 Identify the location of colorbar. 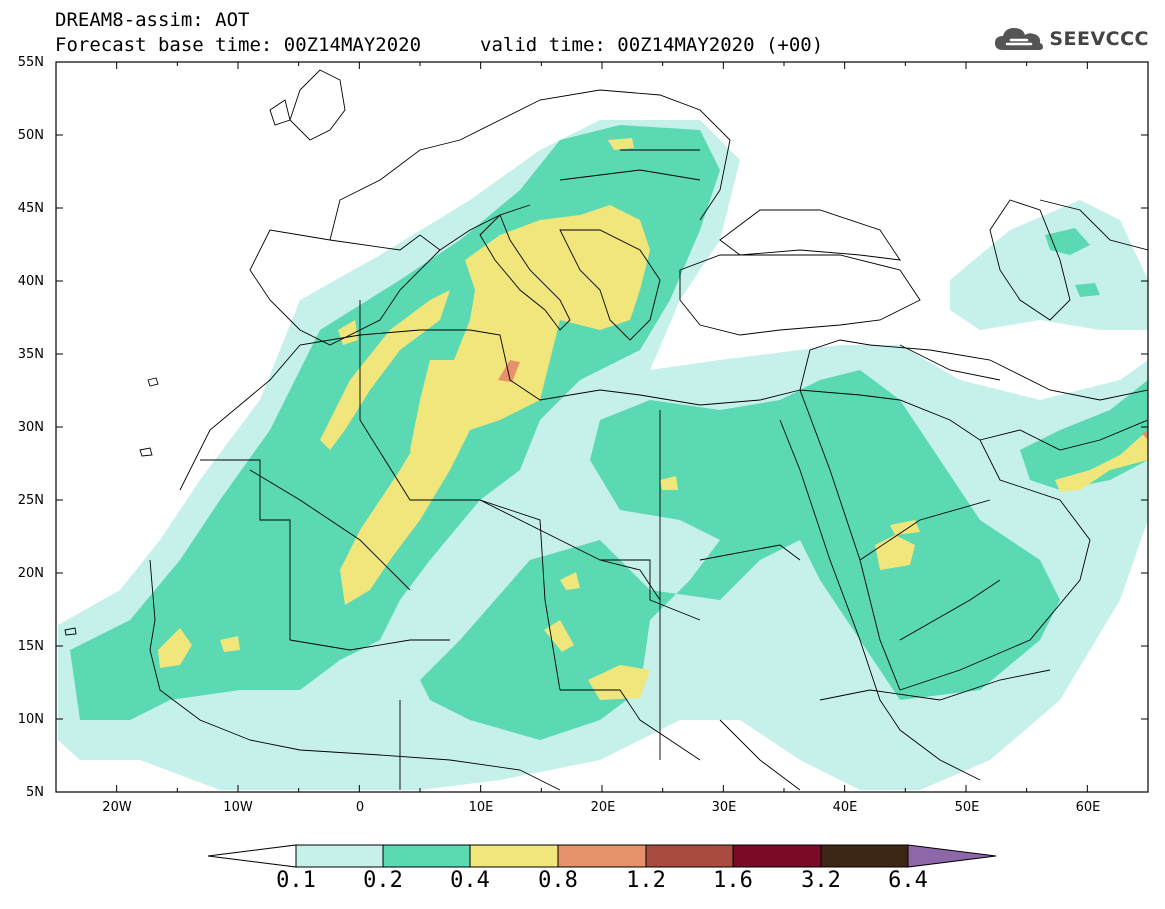
(602, 856).